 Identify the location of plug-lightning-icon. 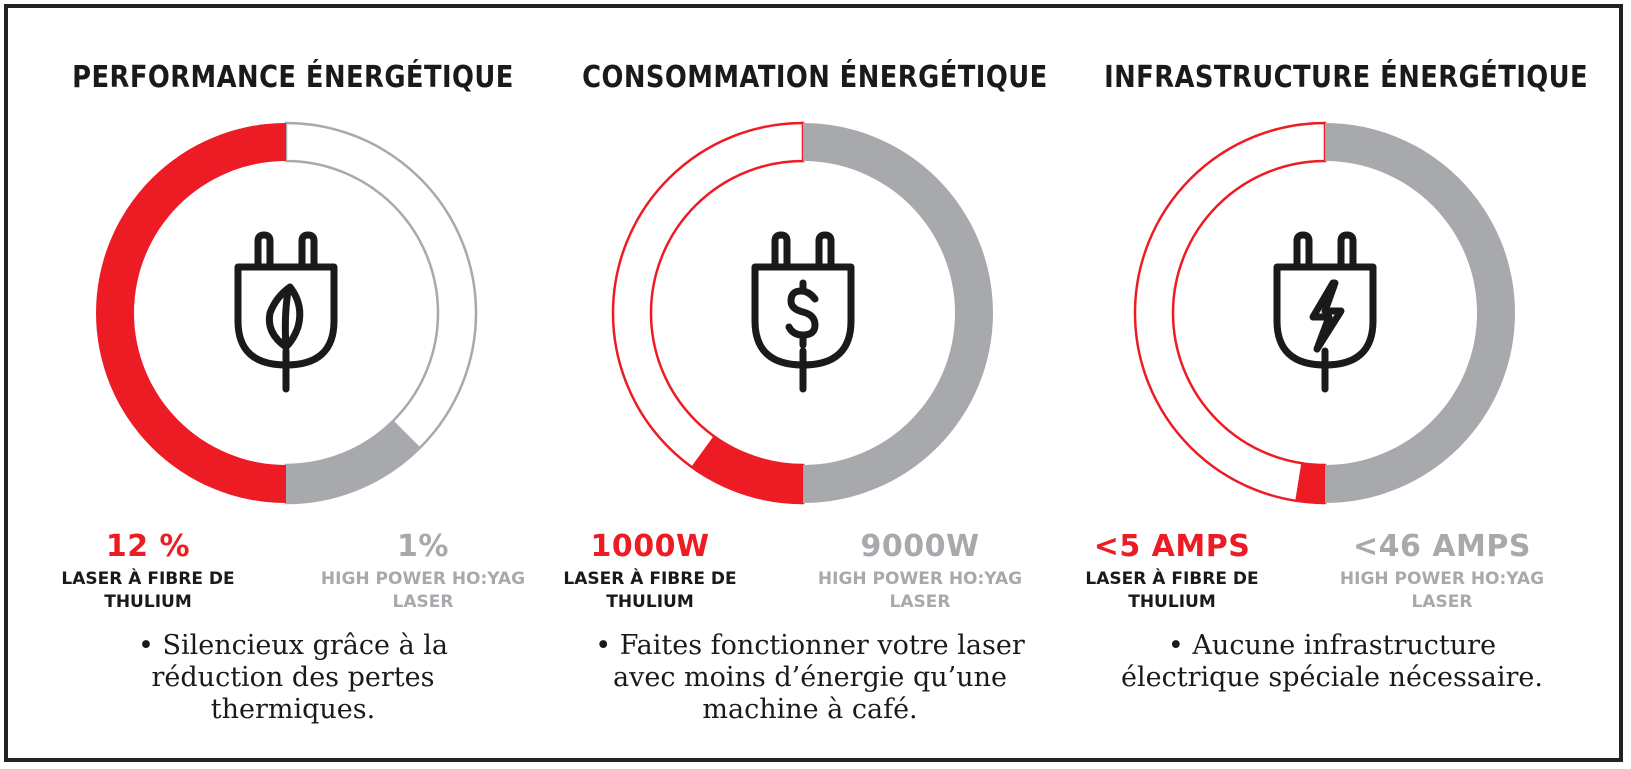
(1325, 312).